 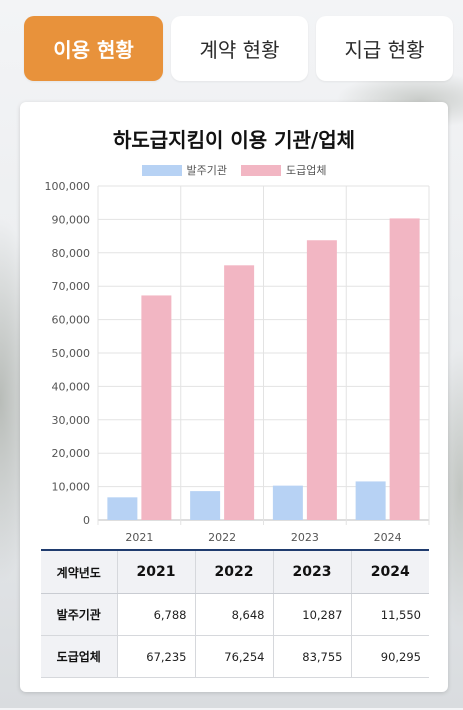 What do you see at coordinates (311, 656) in the screenshot?
I see `table-cell: 83,755` at bounding box center [311, 656].